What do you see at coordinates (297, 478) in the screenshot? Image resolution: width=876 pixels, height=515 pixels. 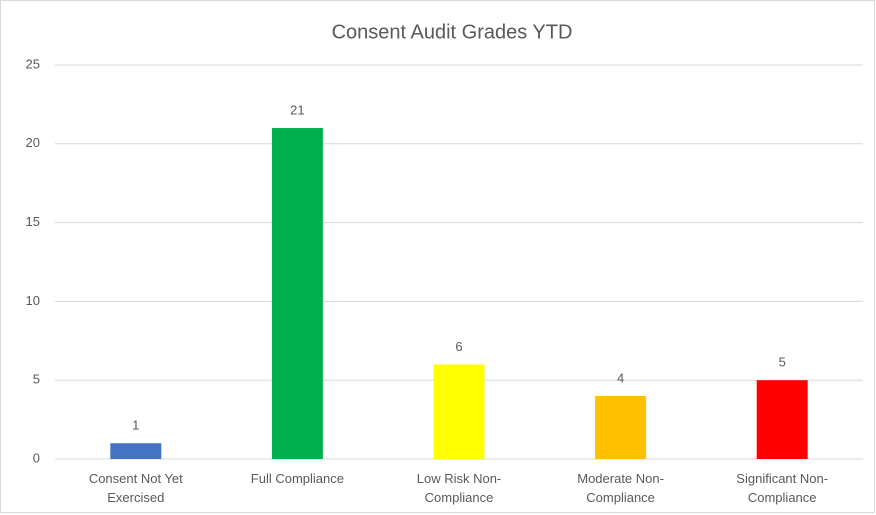 I see `x-tick-label: Full Compliance` at bounding box center [297, 478].